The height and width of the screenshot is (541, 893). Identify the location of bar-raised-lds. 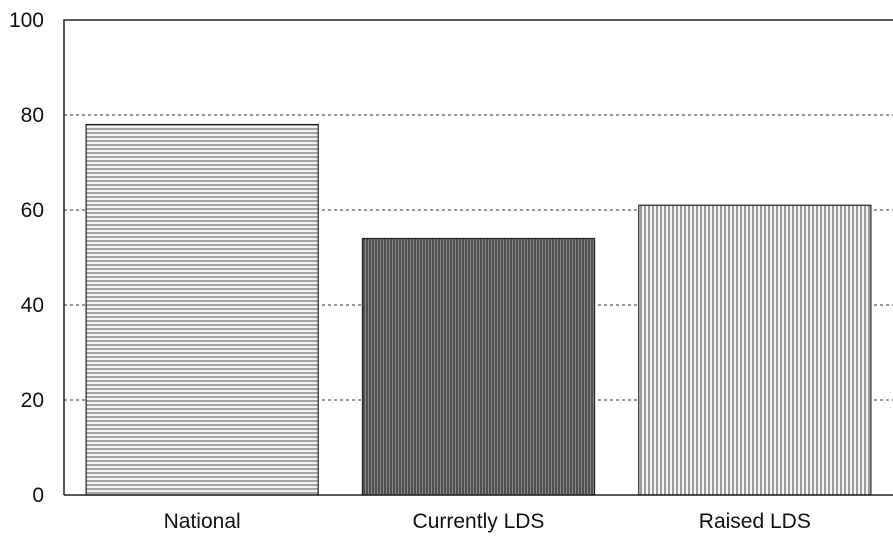
(755, 350).